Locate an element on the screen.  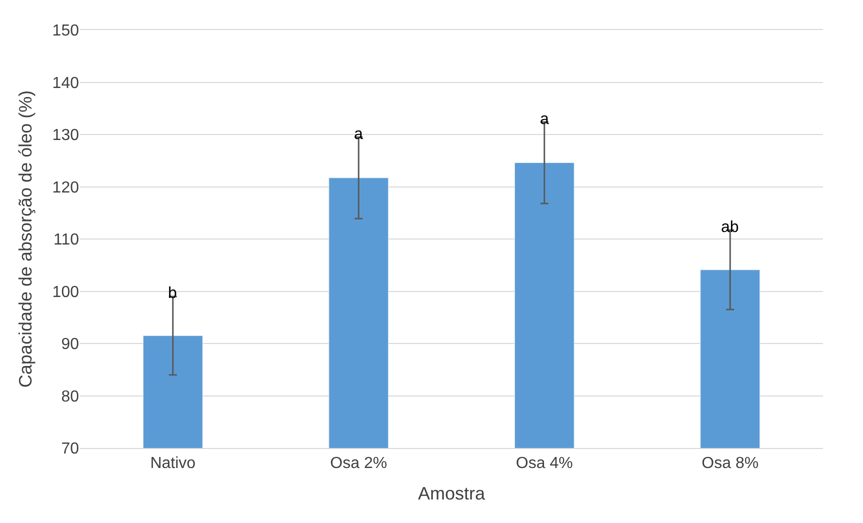
y-tick-label: 150 is located at coordinates (66, 31).